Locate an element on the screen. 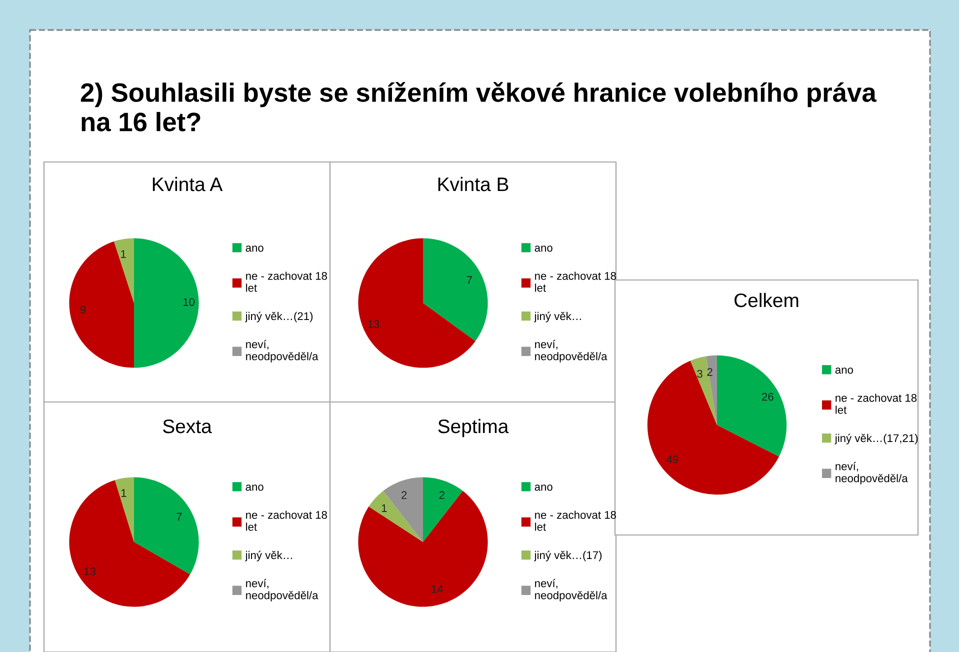 The image size is (959, 652). chart-title: Celkem is located at coordinates (766, 300).